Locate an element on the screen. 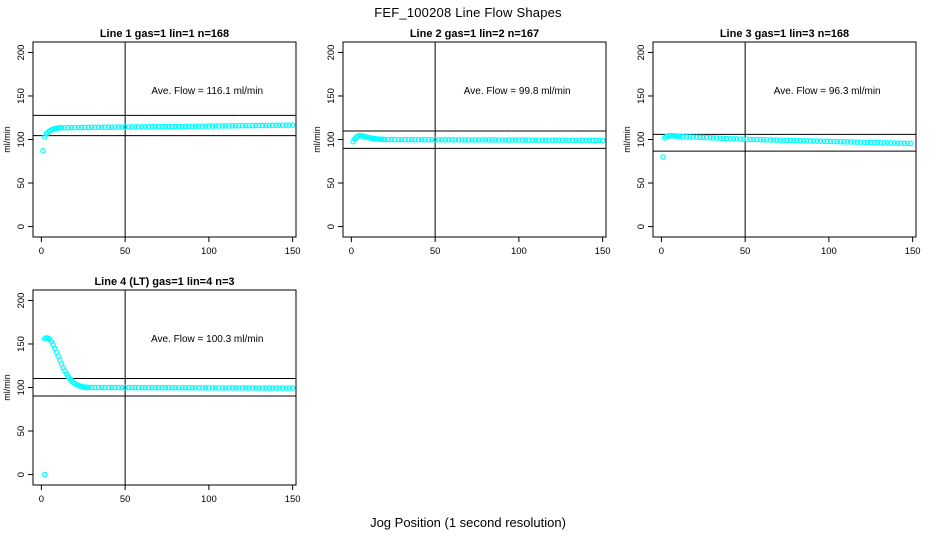 Image resolution: width=936 pixels, height=540 pixels. subplot-title: Line 2 gas=1 lin=2 n=167 is located at coordinates (474, 34).